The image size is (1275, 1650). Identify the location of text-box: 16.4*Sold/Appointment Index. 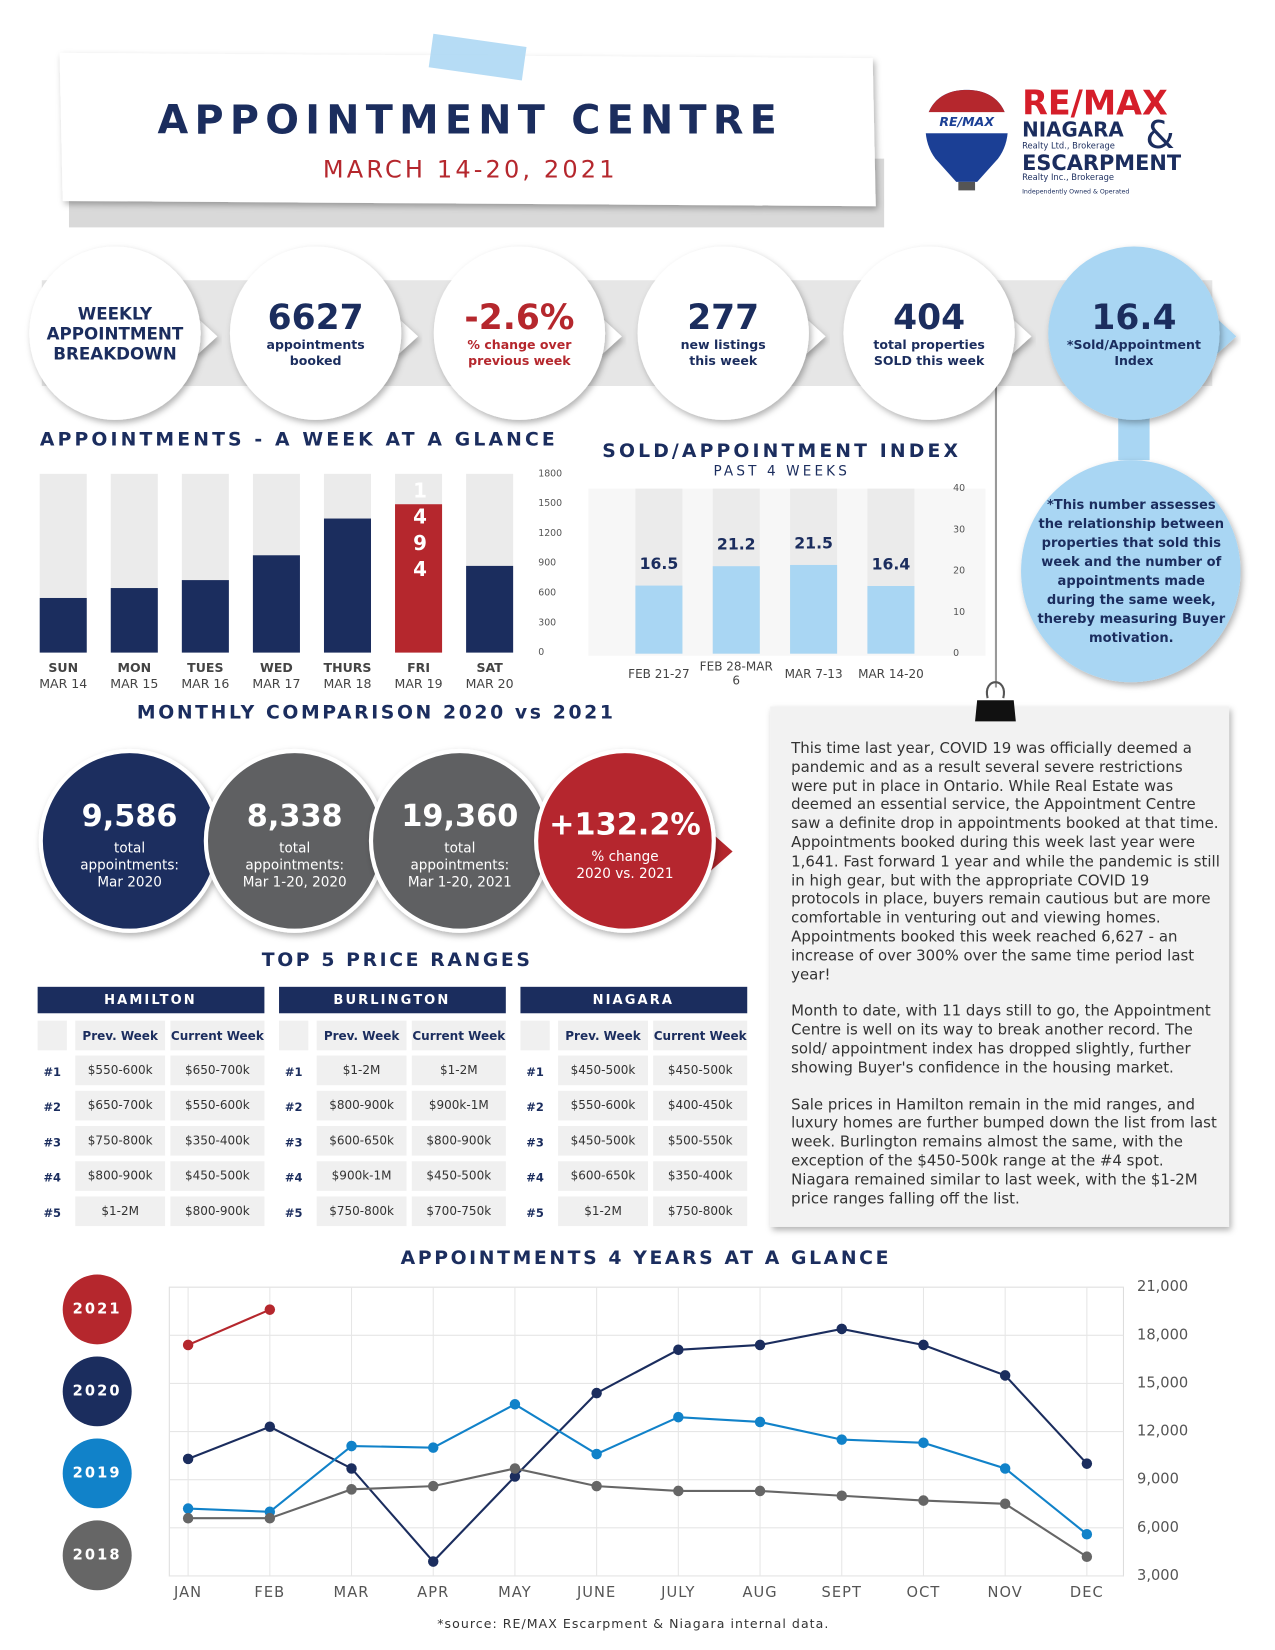
(1134, 332).